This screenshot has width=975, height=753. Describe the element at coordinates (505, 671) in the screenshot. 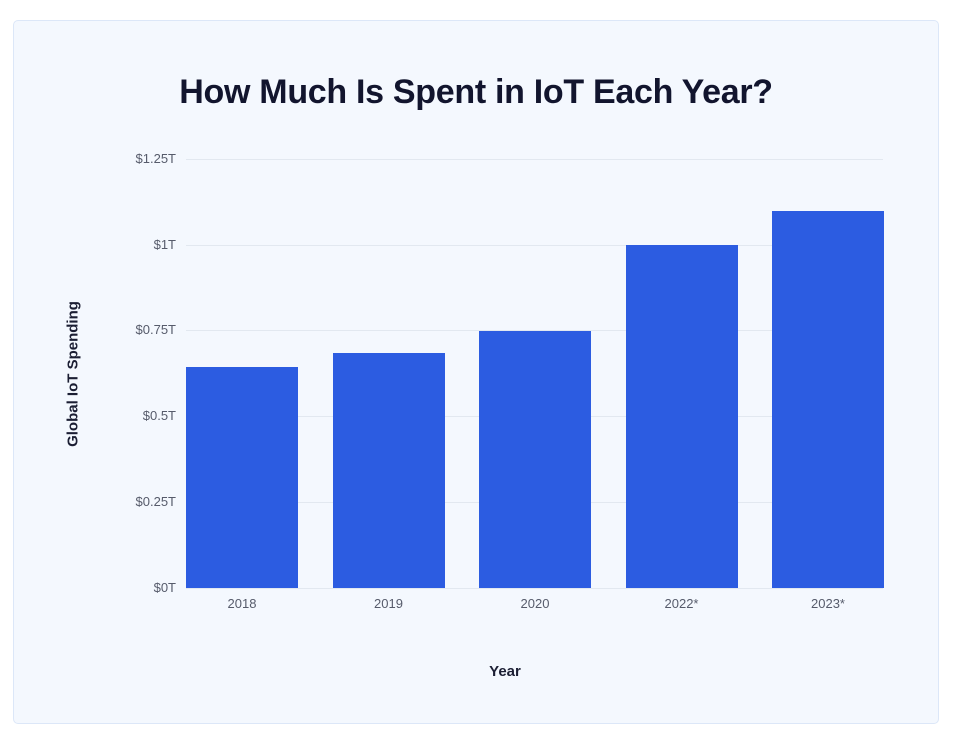

I see `x-axis-label: Year` at that location.